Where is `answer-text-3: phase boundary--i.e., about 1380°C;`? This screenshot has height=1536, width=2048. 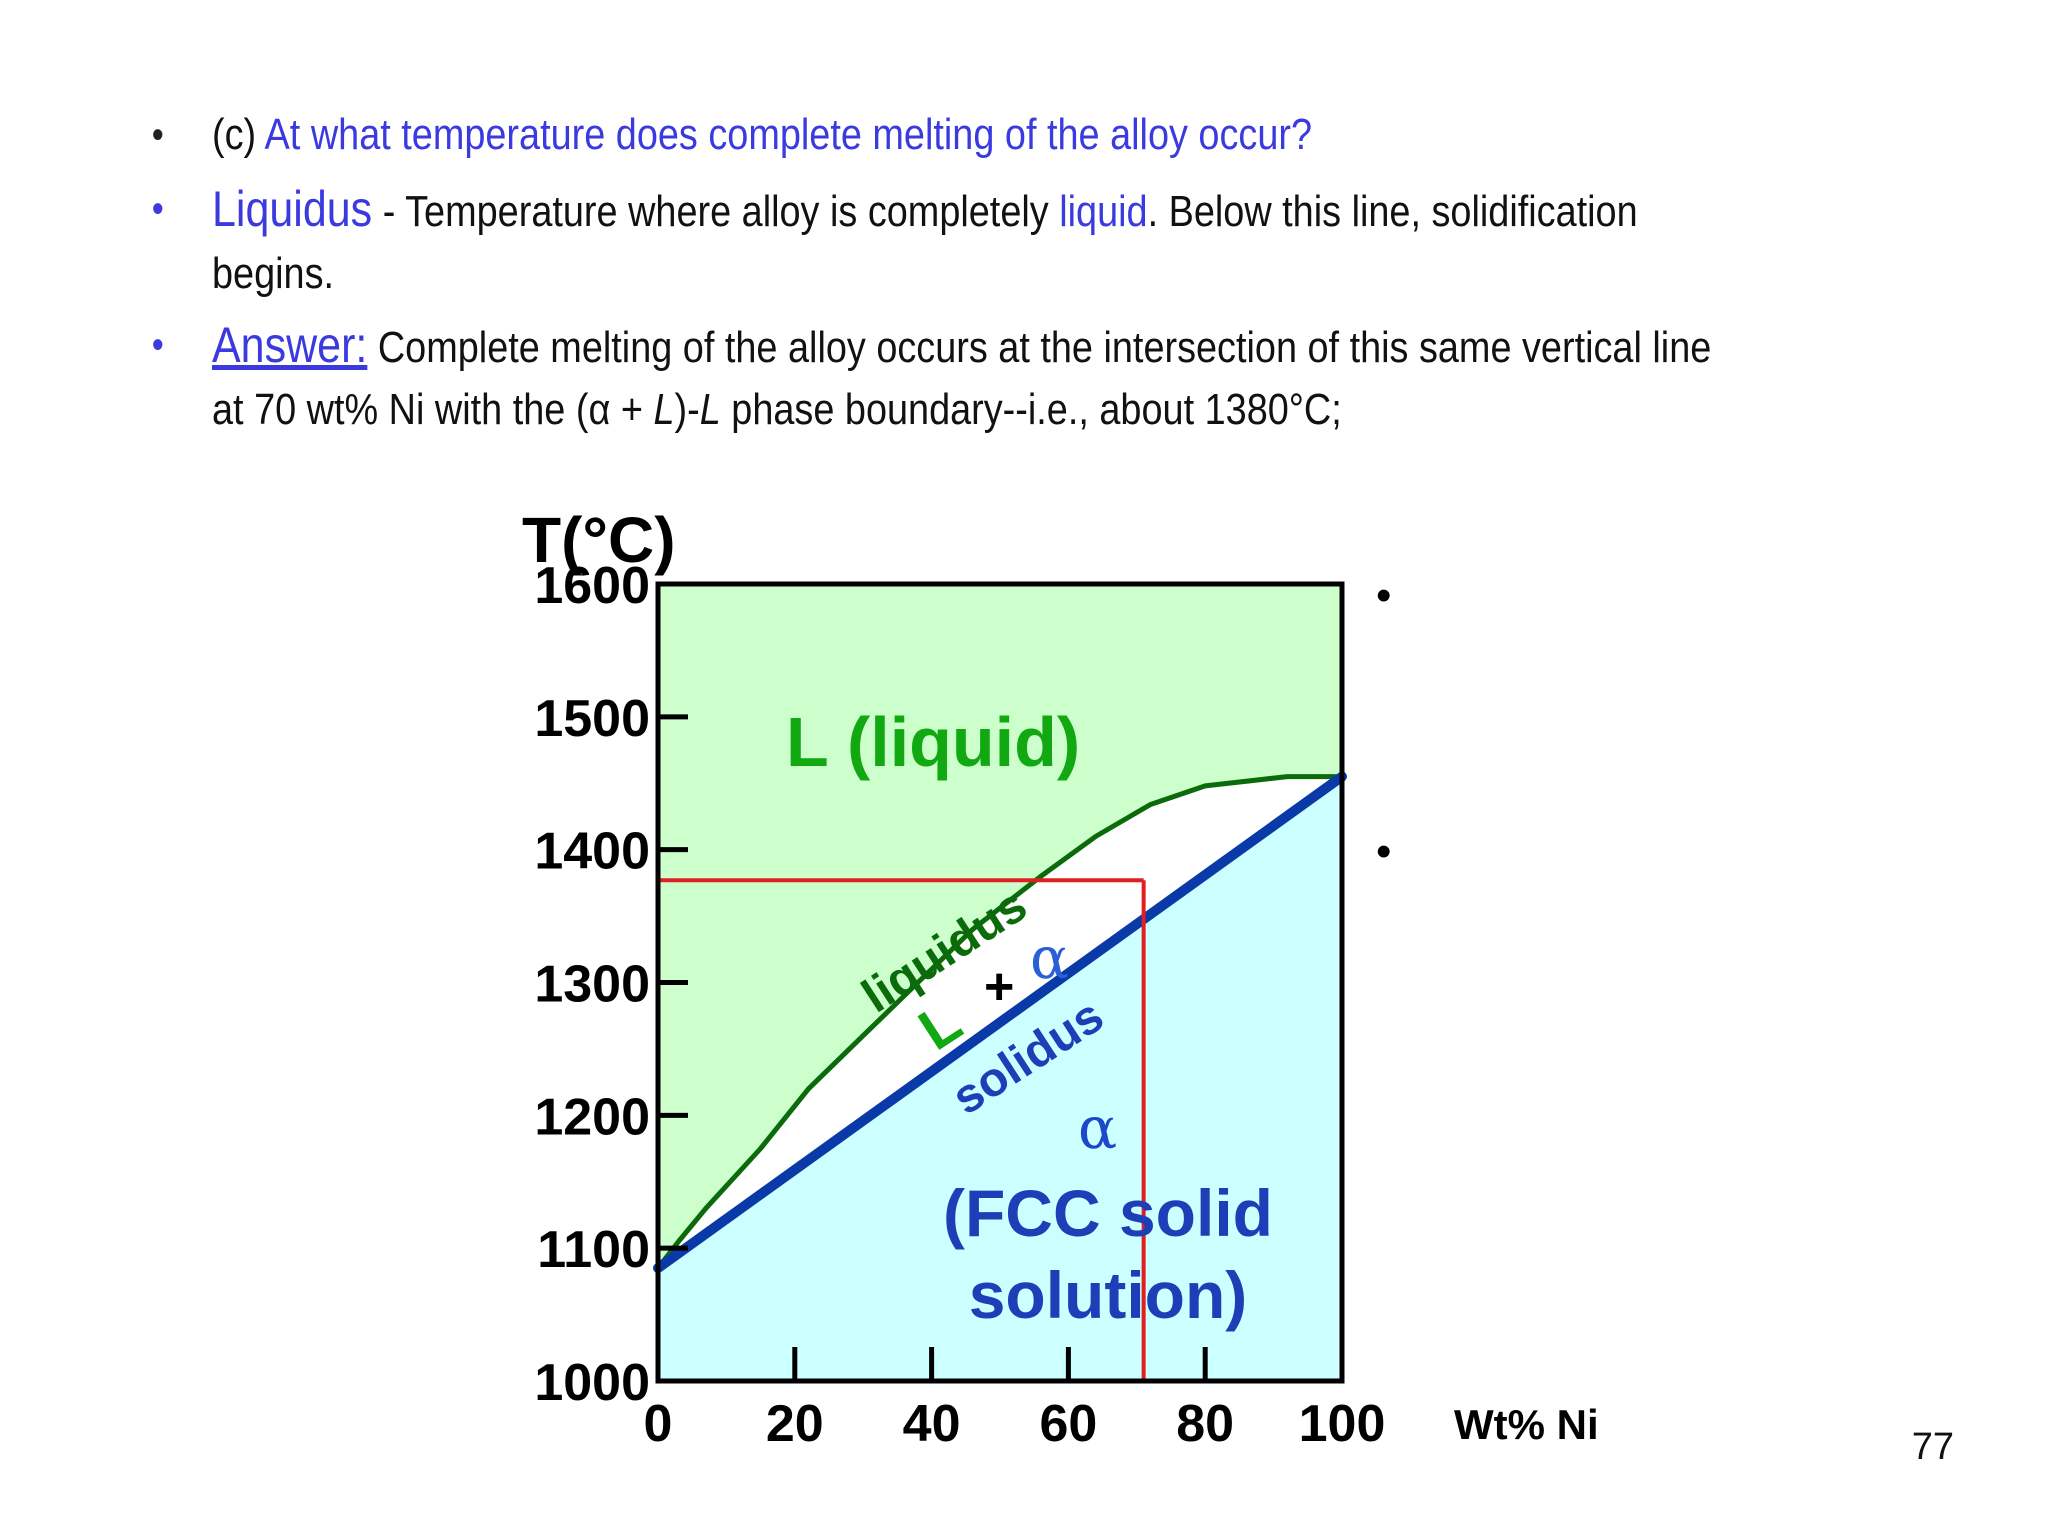 answer-text-3: phase boundary--i.e., about 1380°C; is located at coordinates (1031, 409).